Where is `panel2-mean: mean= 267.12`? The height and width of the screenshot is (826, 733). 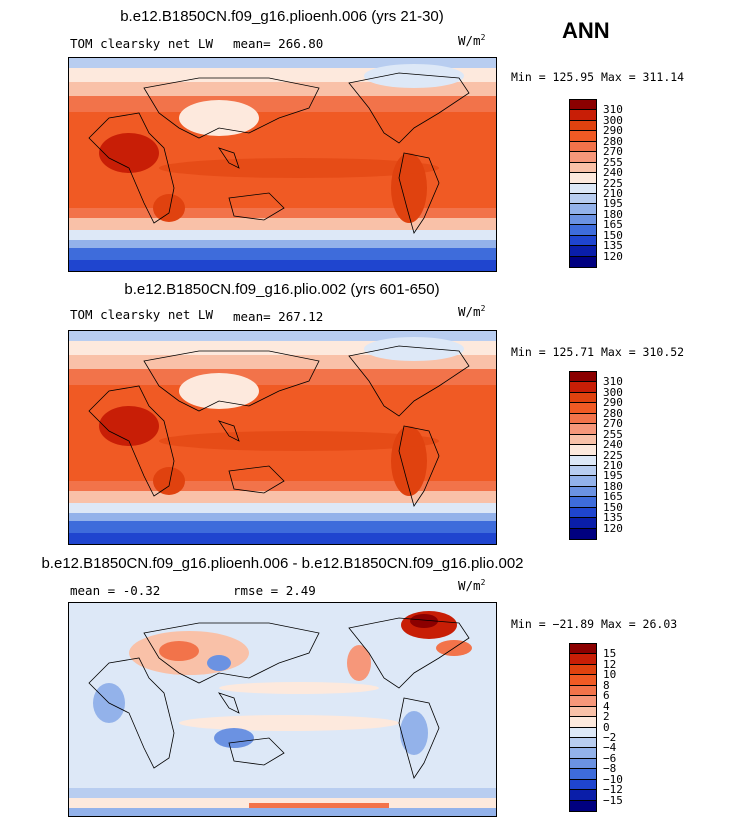
panel2-mean: mean= 267.12 is located at coordinates (278, 316).